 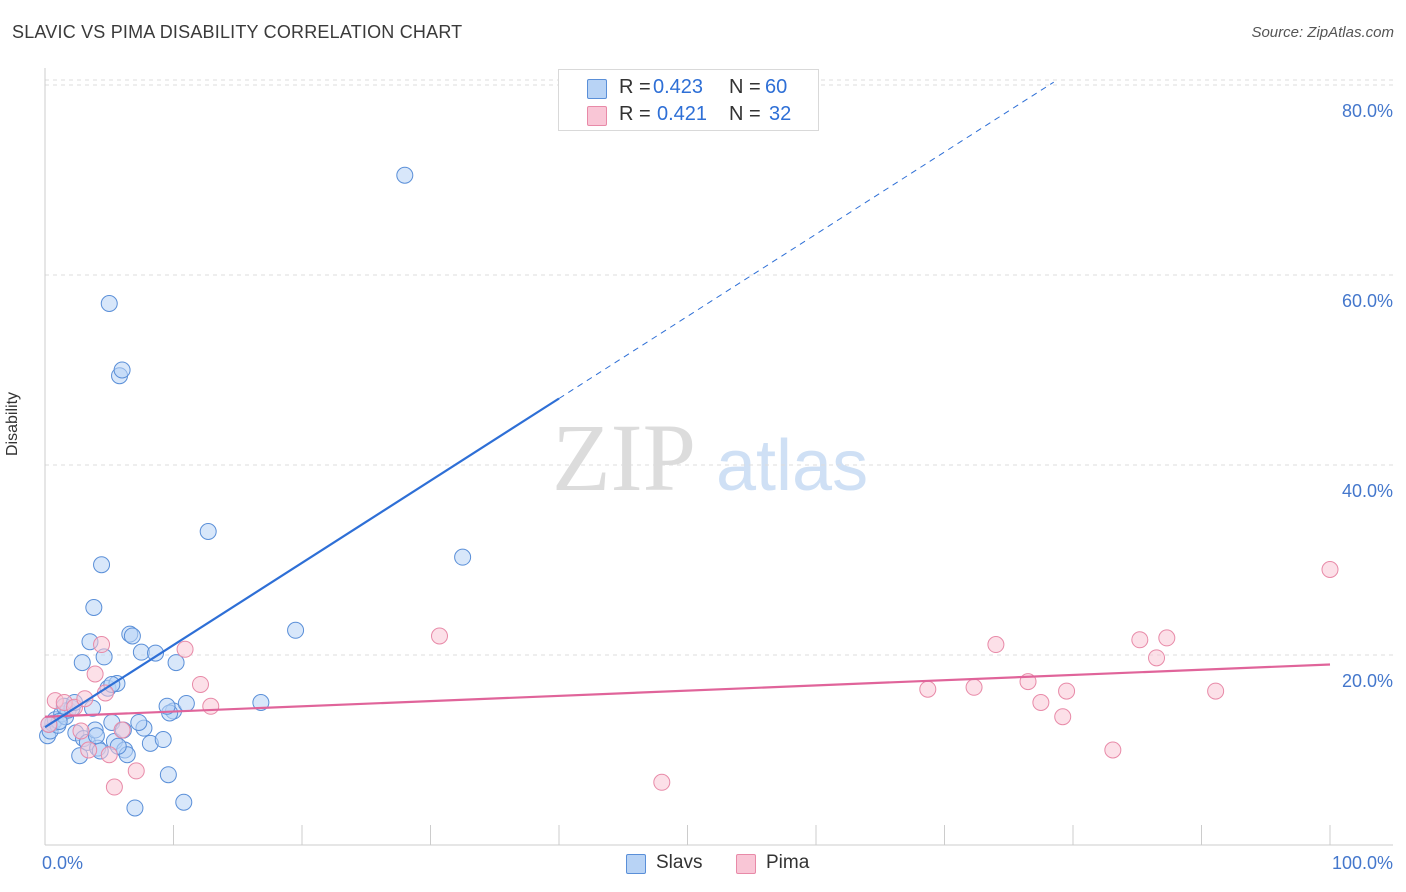 What do you see at coordinates (624, 457) in the screenshot?
I see `watermark-zip: ZIP` at bounding box center [624, 457].